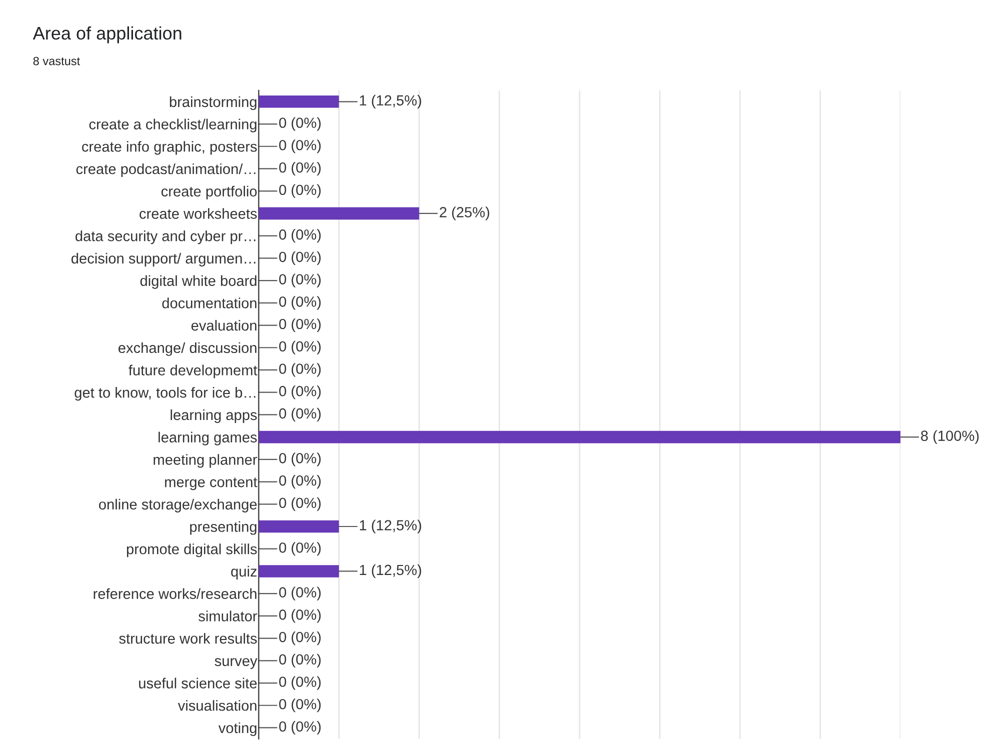 The image size is (995, 754). I want to click on y-tick-label: merge content, so click(211, 484).